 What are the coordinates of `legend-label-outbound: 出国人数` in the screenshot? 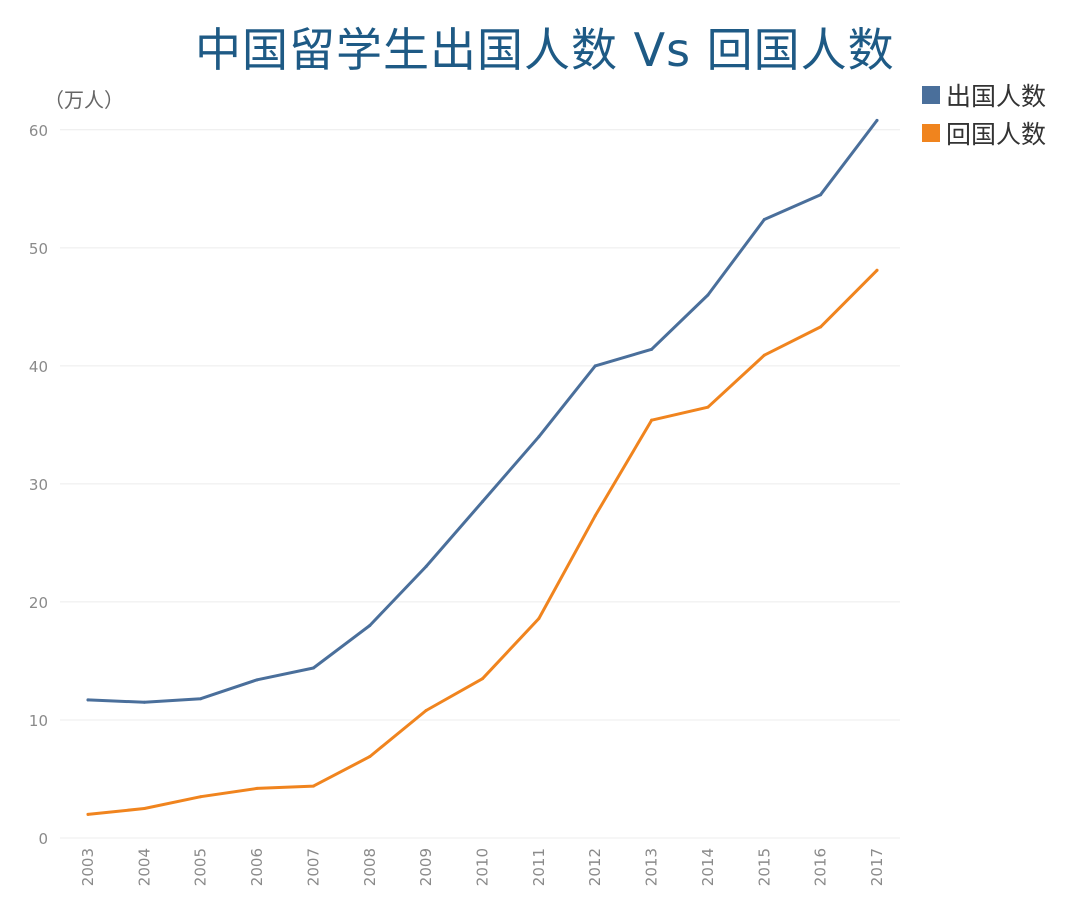 It's located at (996, 96).